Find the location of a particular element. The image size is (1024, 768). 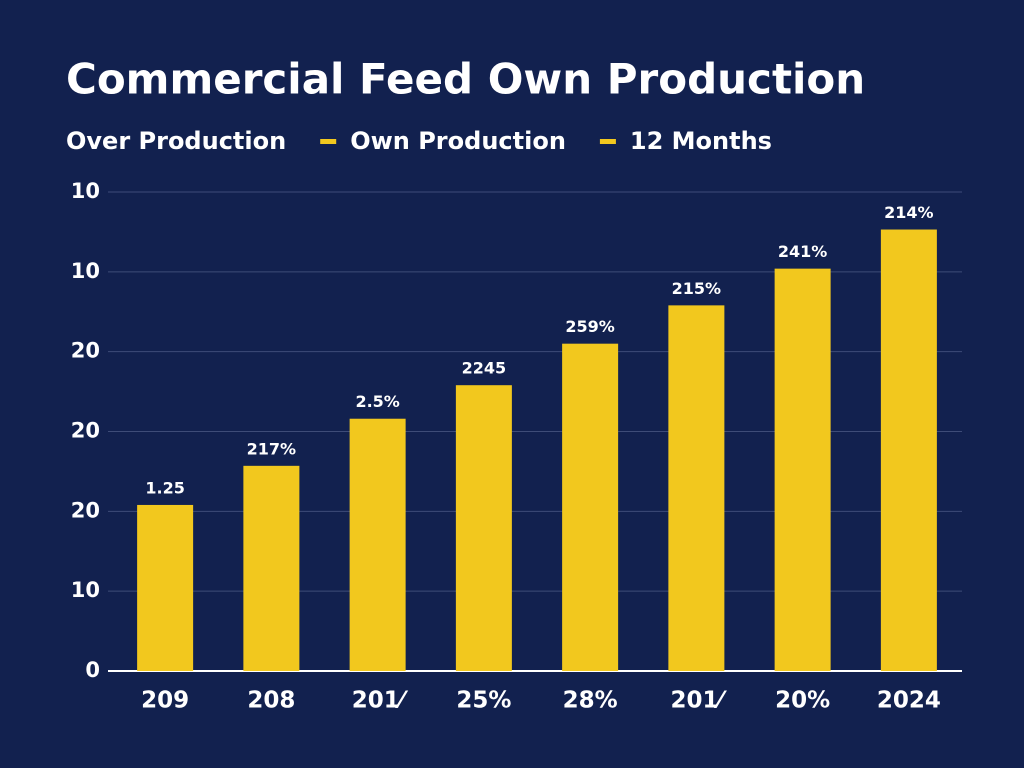

x-tick-label: 28% is located at coordinates (590, 701).